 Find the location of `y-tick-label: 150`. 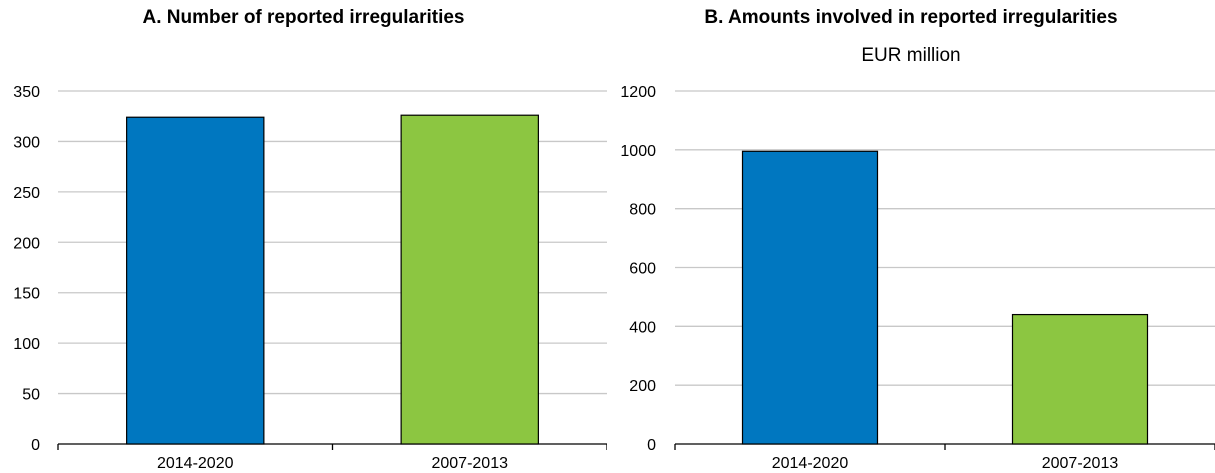

y-tick-label: 150 is located at coordinates (26, 294).